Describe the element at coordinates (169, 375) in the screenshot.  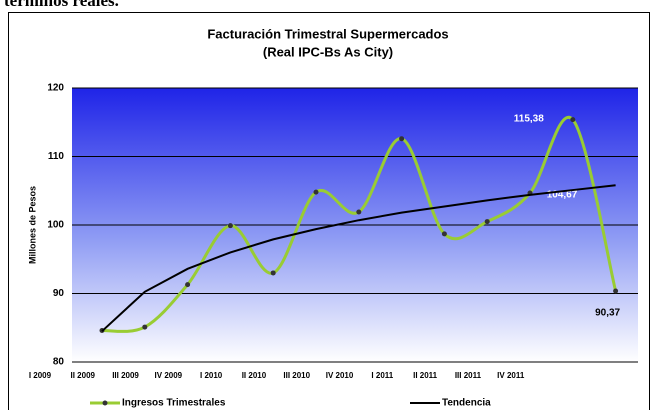
I see `x-tick-label: IV 2009` at that location.